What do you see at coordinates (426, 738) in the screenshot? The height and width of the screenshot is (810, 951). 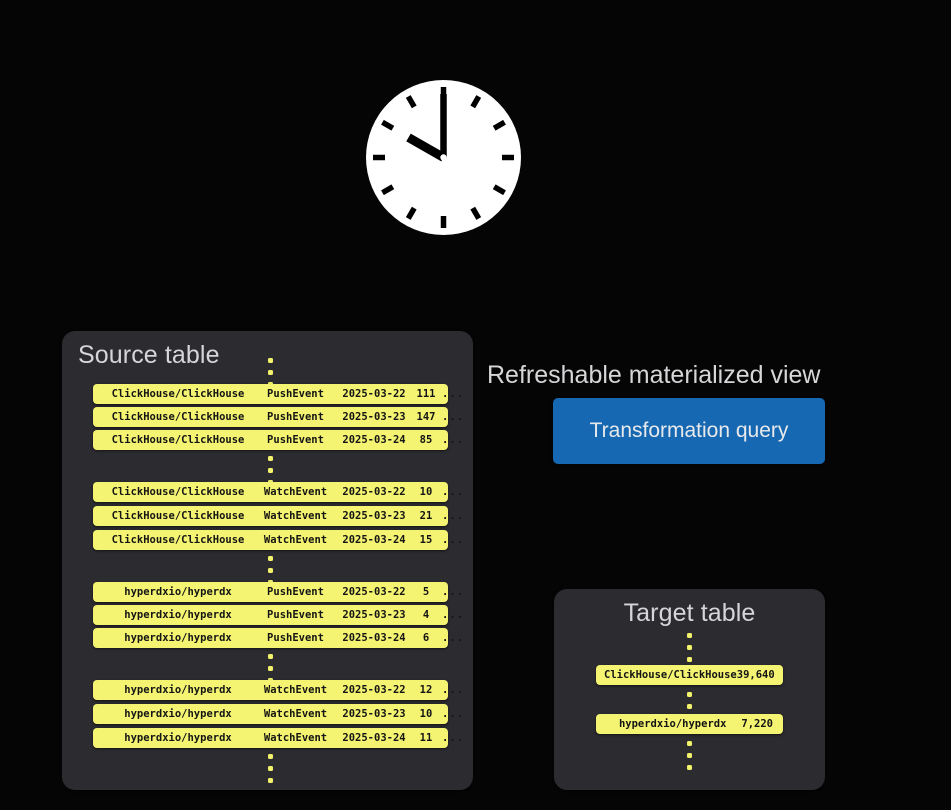 I see `cell-count: 11` at bounding box center [426, 738].